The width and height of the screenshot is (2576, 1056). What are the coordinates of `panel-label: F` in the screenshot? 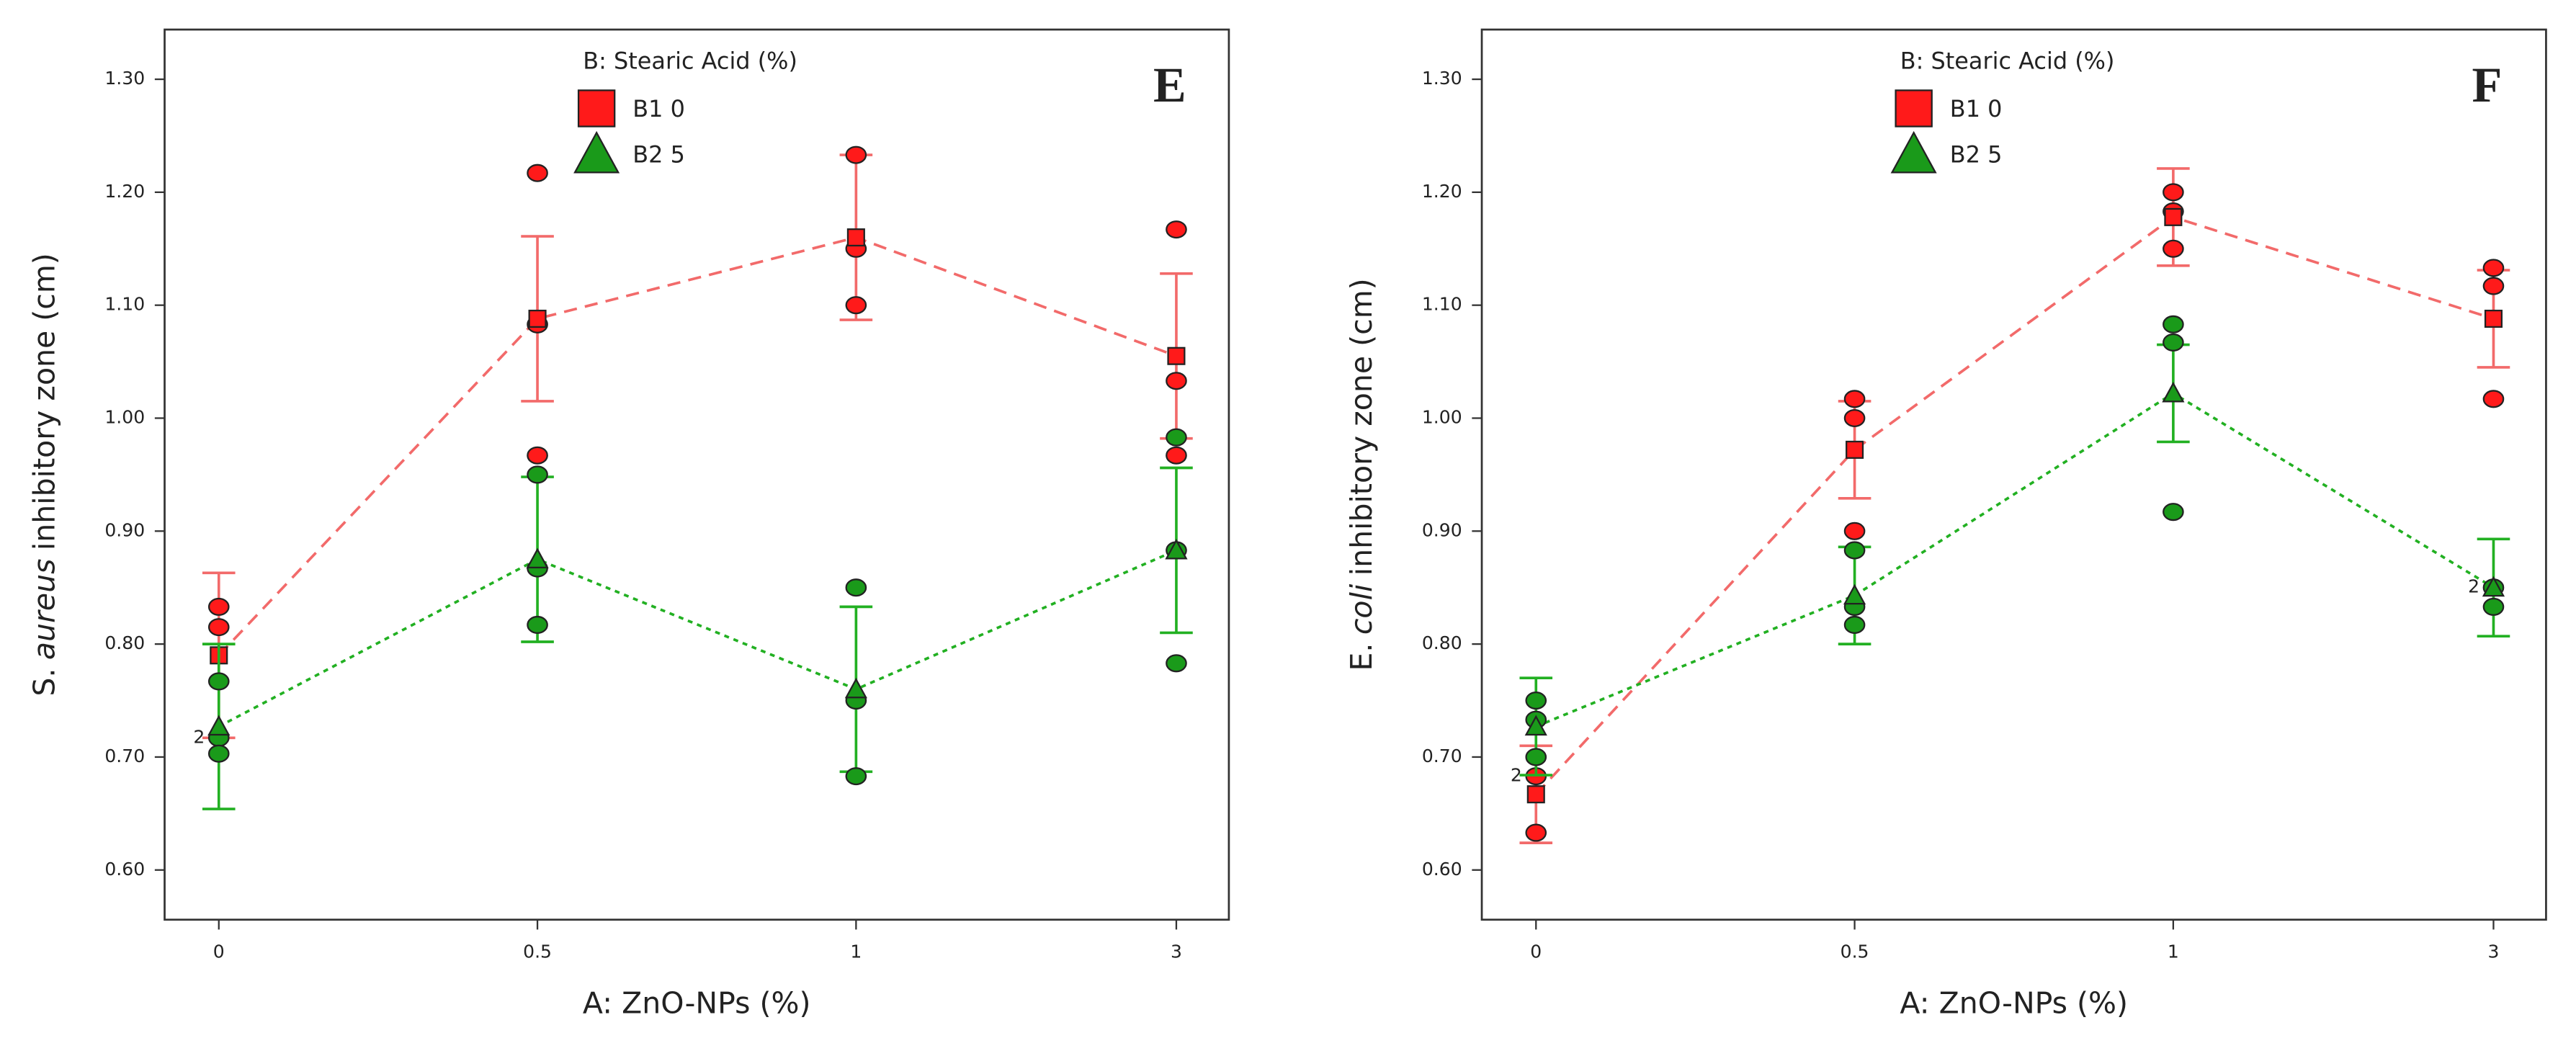 It's located at (2487, 85).